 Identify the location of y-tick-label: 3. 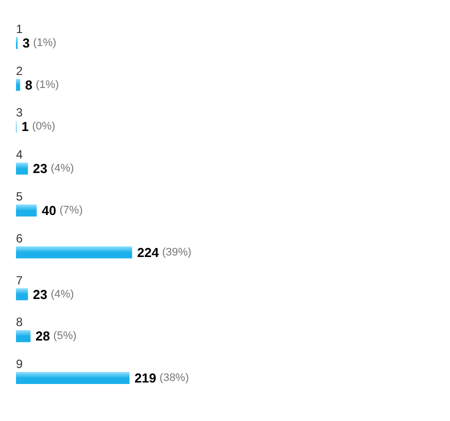
(19, 113).